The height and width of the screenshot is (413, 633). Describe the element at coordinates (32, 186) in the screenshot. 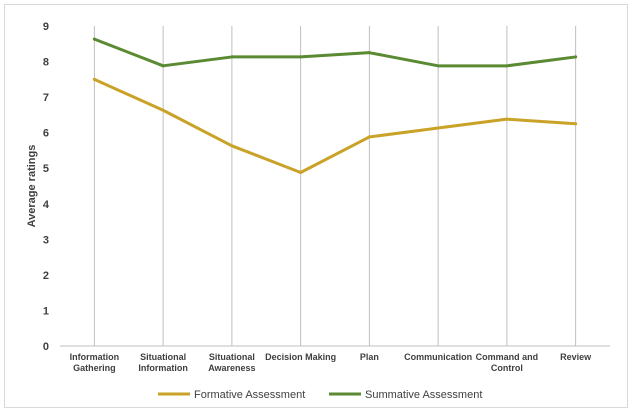

I see `y-axis-label: Average ratings` at that location.